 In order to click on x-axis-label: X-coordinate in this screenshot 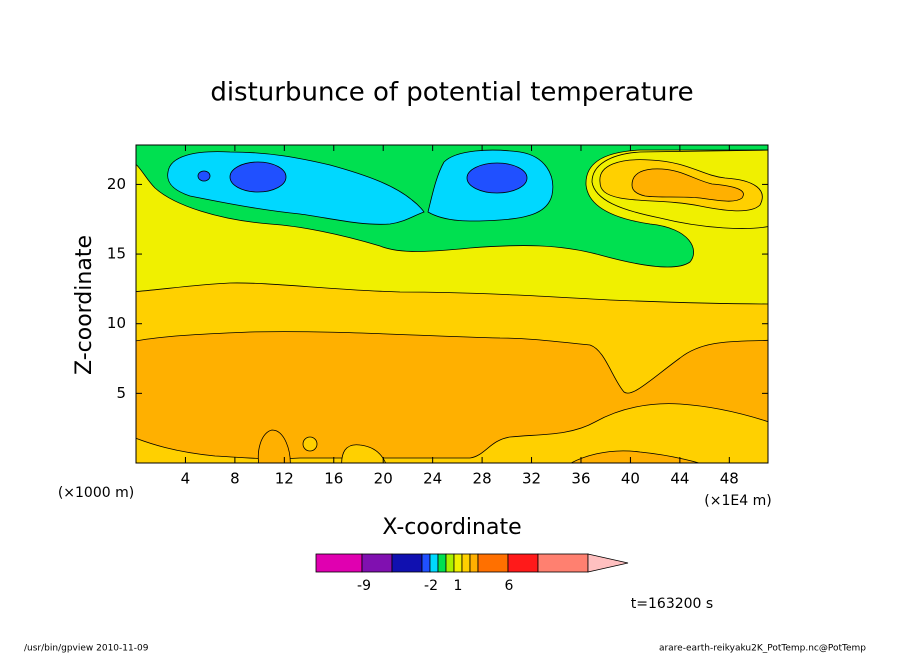, I will do `click(451, 527)`.